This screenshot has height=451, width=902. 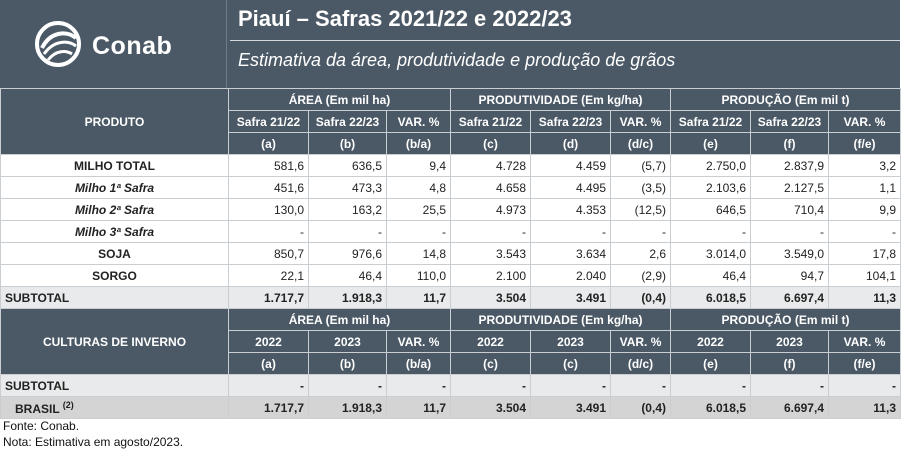 I want to click on conab-logo-icon, so click(x=58, y=44).